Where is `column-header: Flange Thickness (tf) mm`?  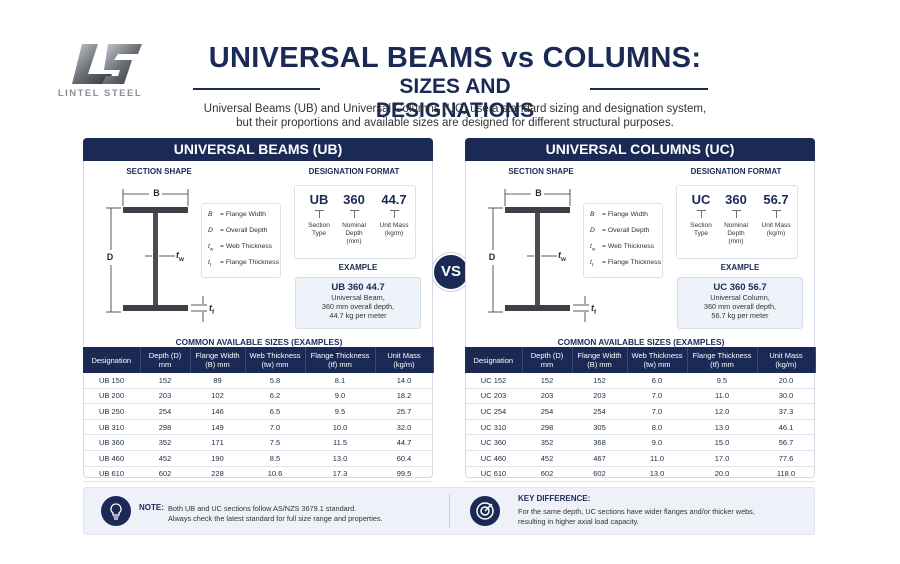 column-header: Flange Thickness (tf) mm is located at coordinates (340, 360).